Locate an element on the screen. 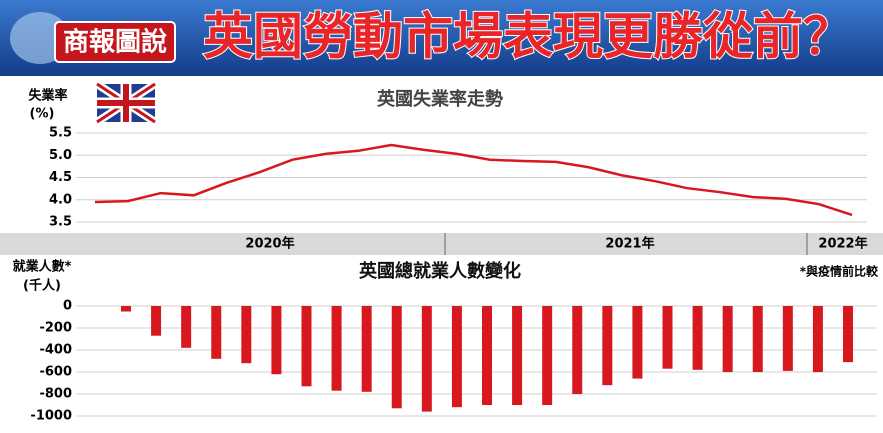  header-title: 英國勞動市場表現更勝從前？ is located at coordinates (528, 37).